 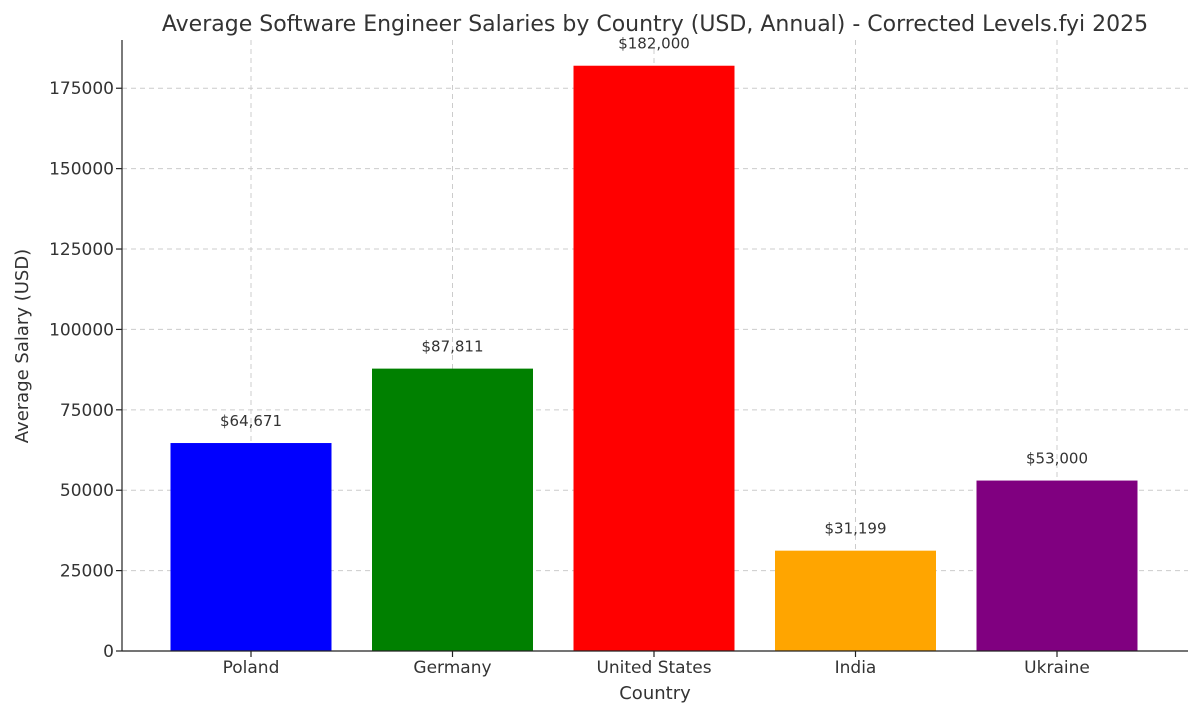 I want to click on y-tick-label: 125000, so click(x=81, y=250).